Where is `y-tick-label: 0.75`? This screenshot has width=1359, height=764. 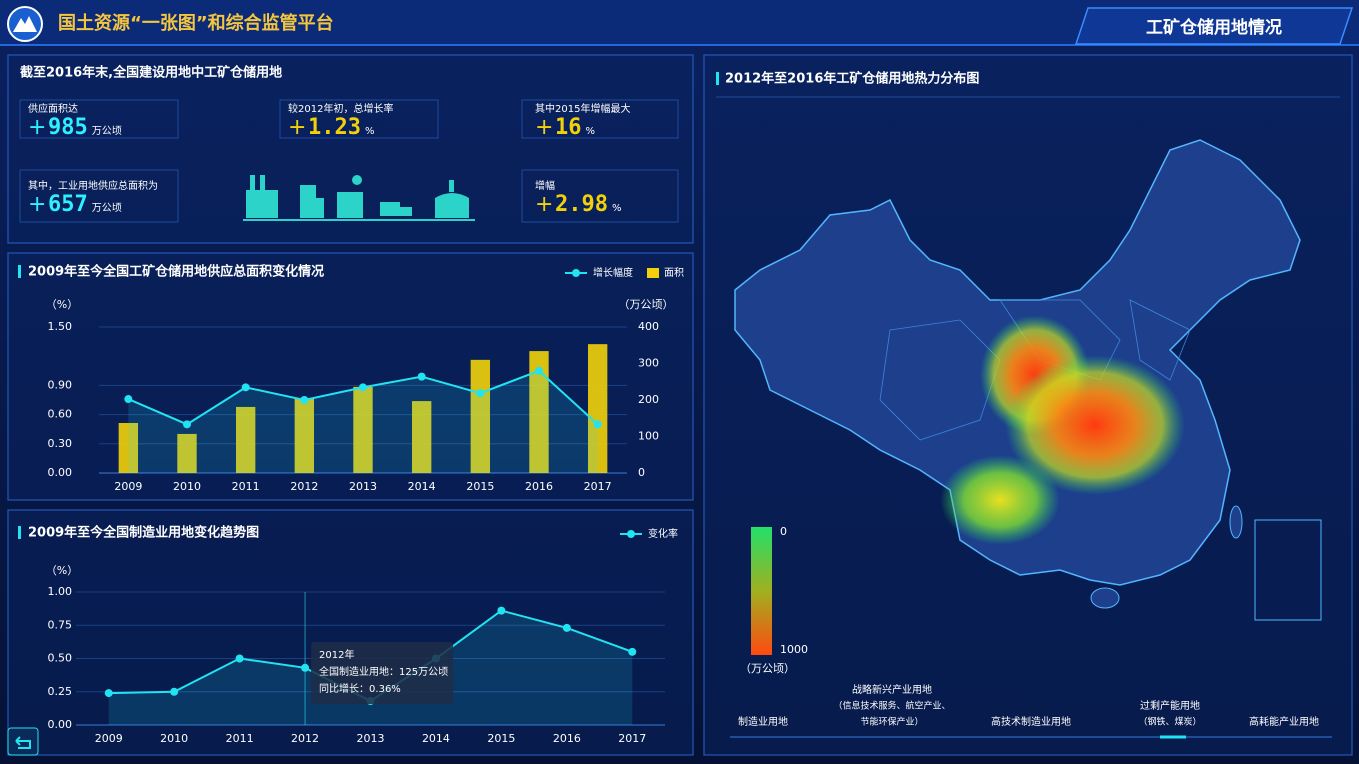
y-tick-label: 0.75 is located at coordinates (60, 624).